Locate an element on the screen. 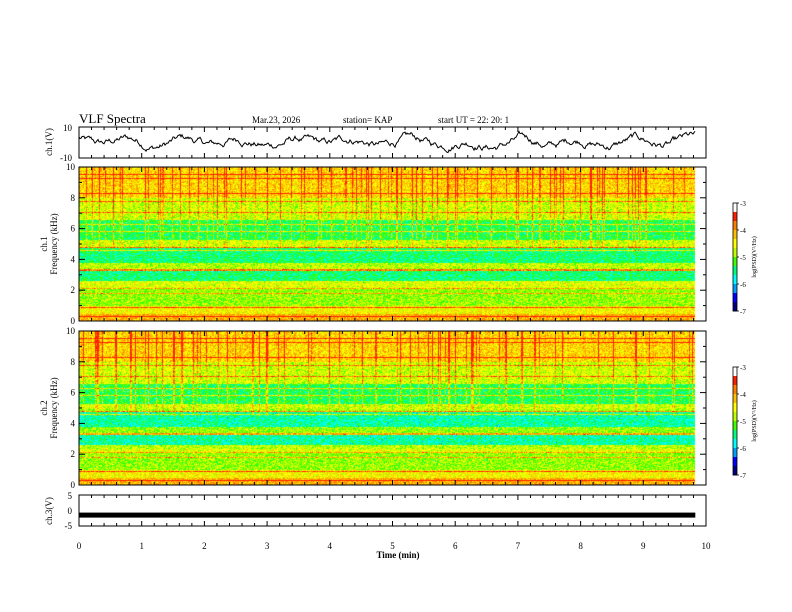 The height and width of the screenshot is (612, 792). x-tick-label: 2 is located at coordinates (204, 546).